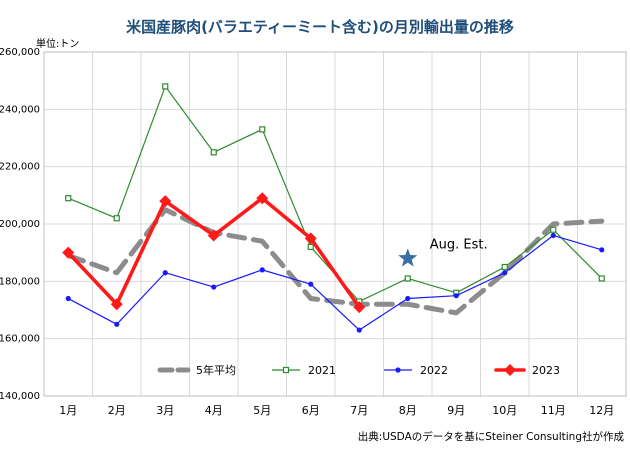 Image resolution: width=630 pixels, height=465 pixels. What do you see at coordinates (117, 410) in the screenshot?
I see `x-tick-label: 2月` at bounding box center [117, 410].